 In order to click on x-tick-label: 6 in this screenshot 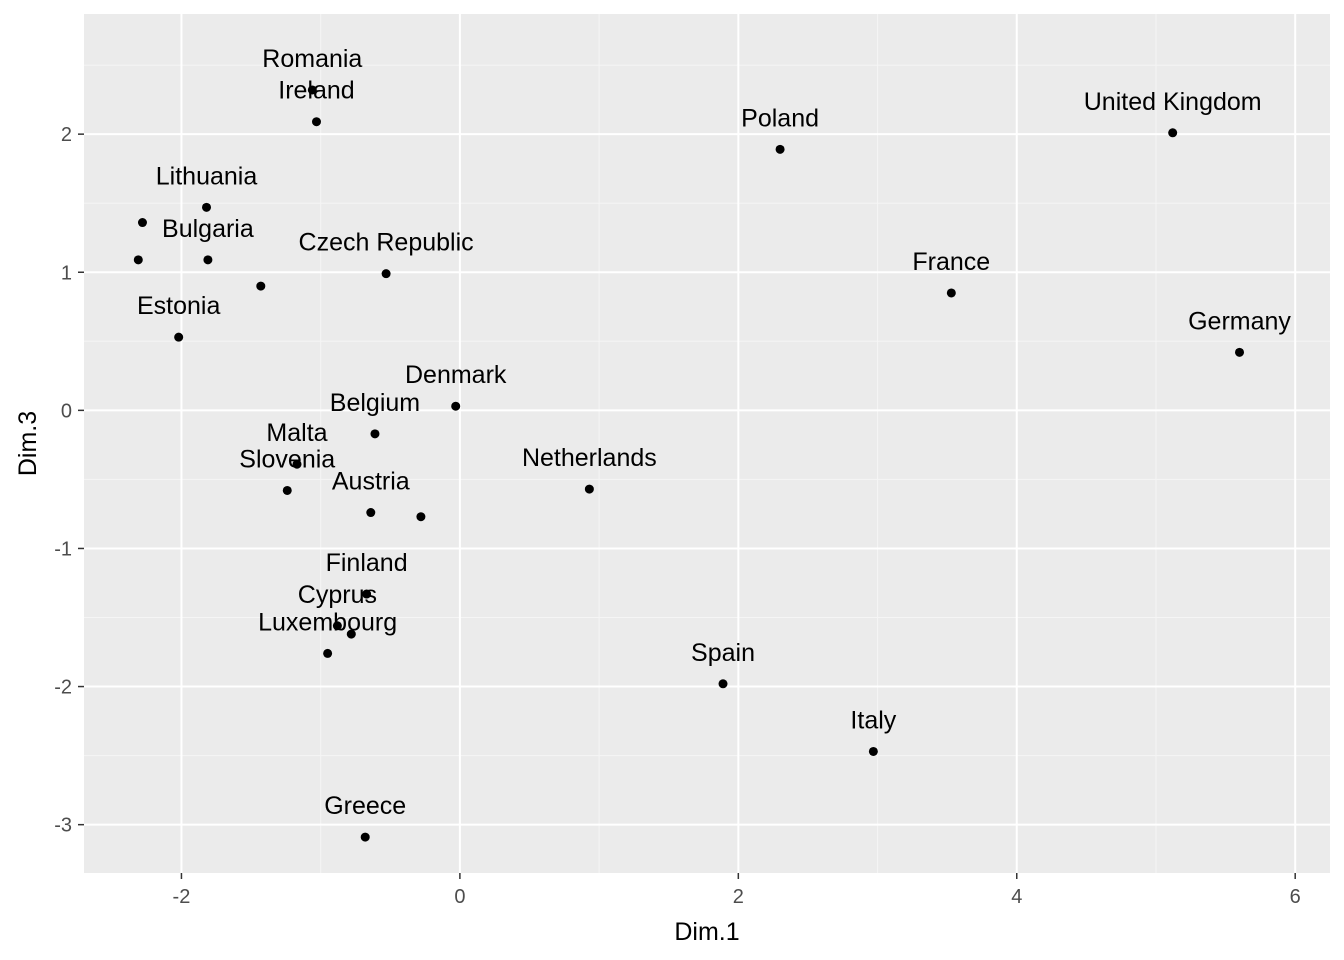, I will do `click(1295, 897)`.